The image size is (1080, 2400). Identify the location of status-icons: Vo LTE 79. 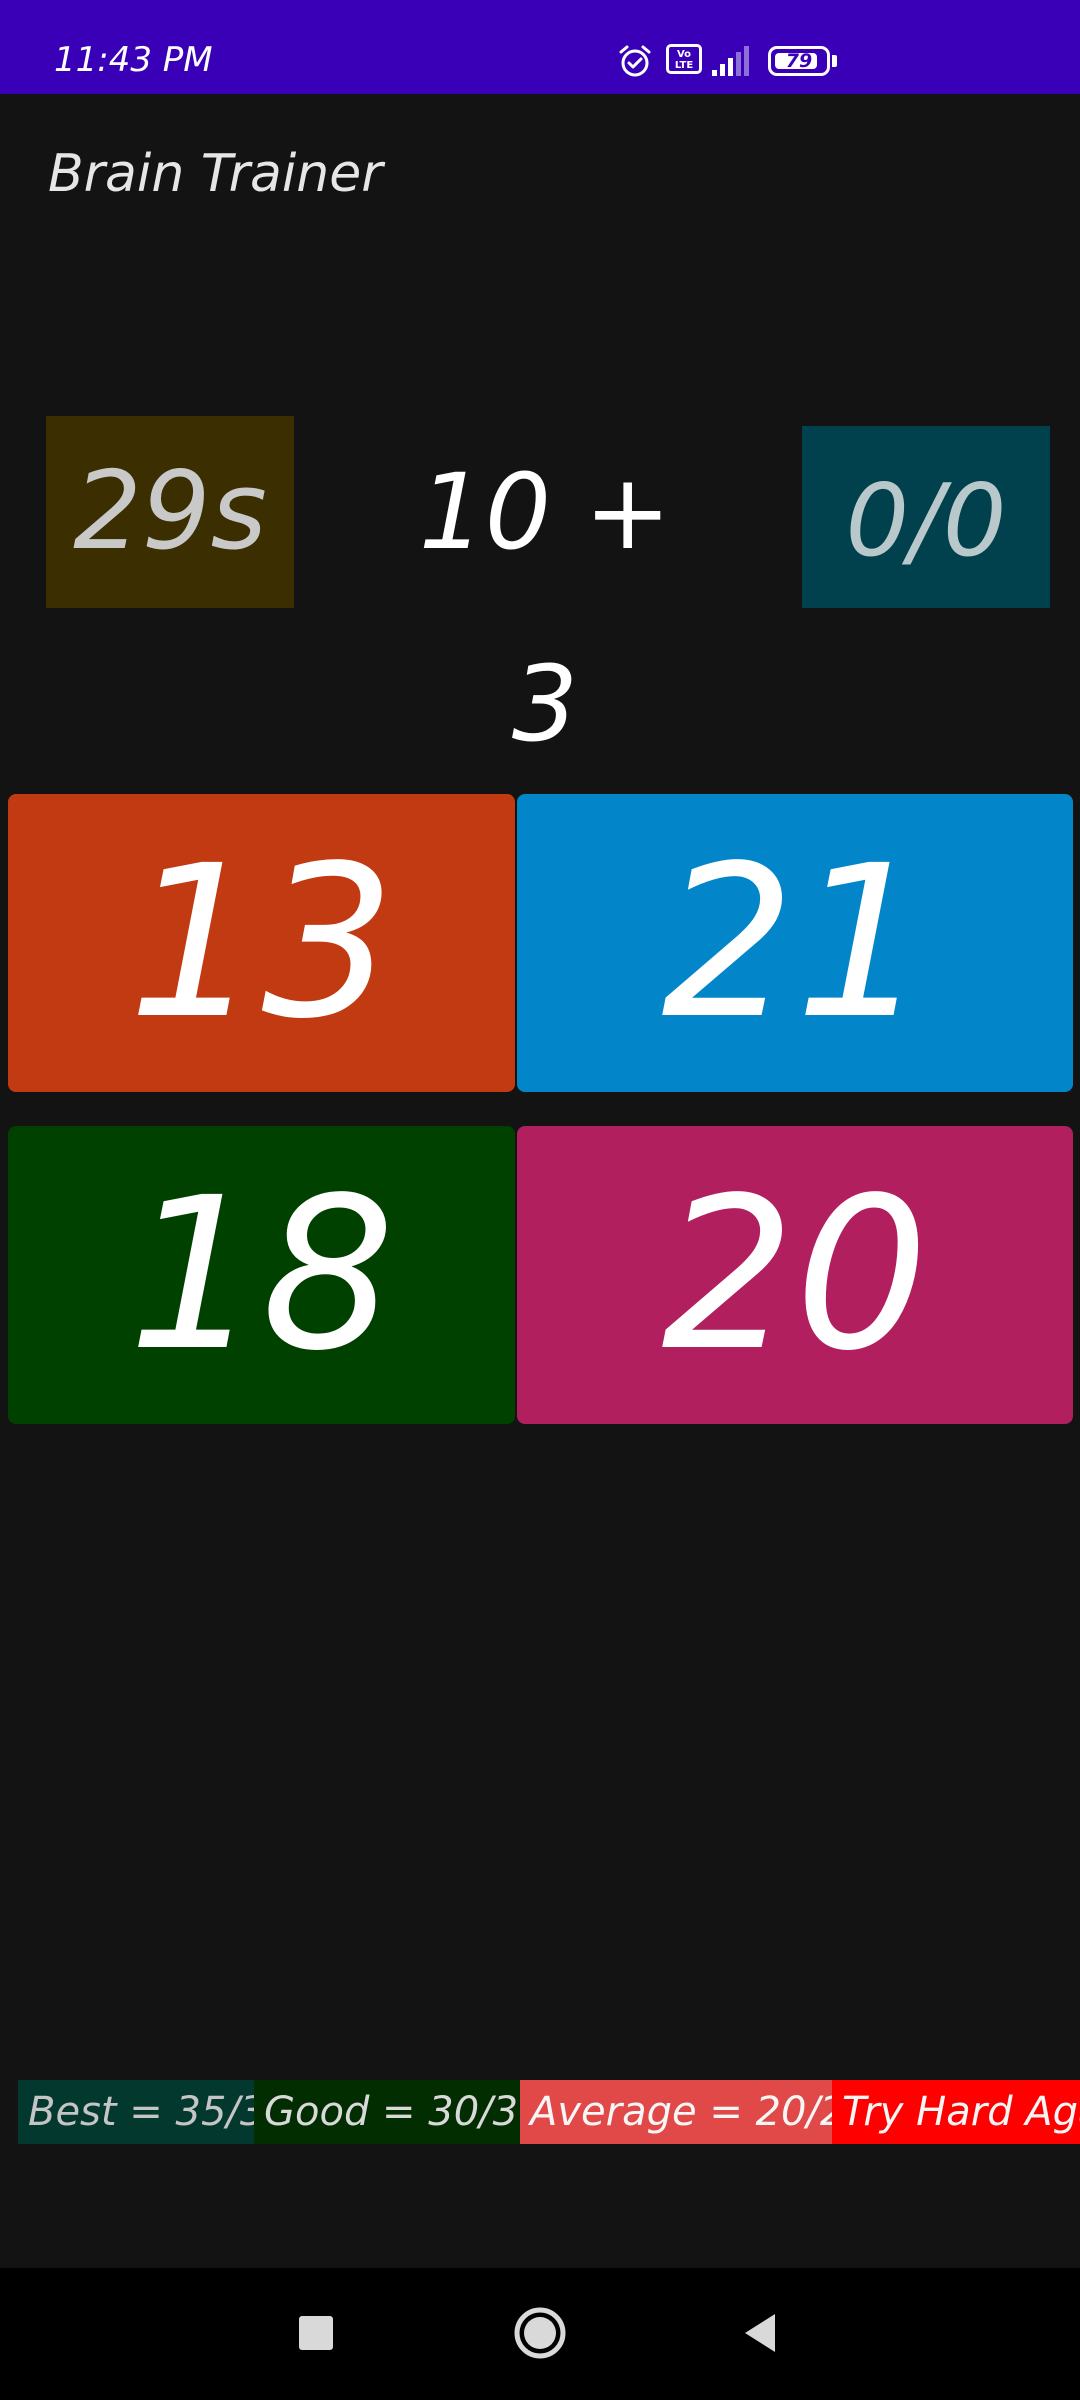
(728, 64).